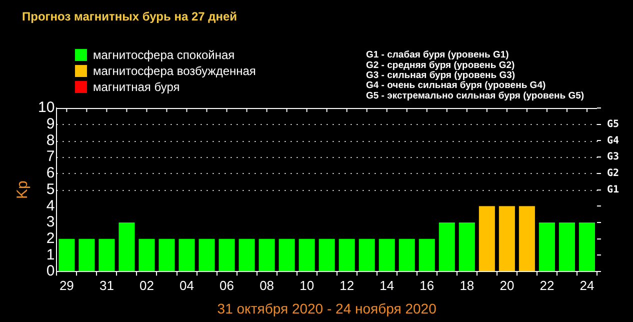  Describe the element at coordinates (23, 189) in the screenshot. I see `y-axis-title: Kp` at that location.